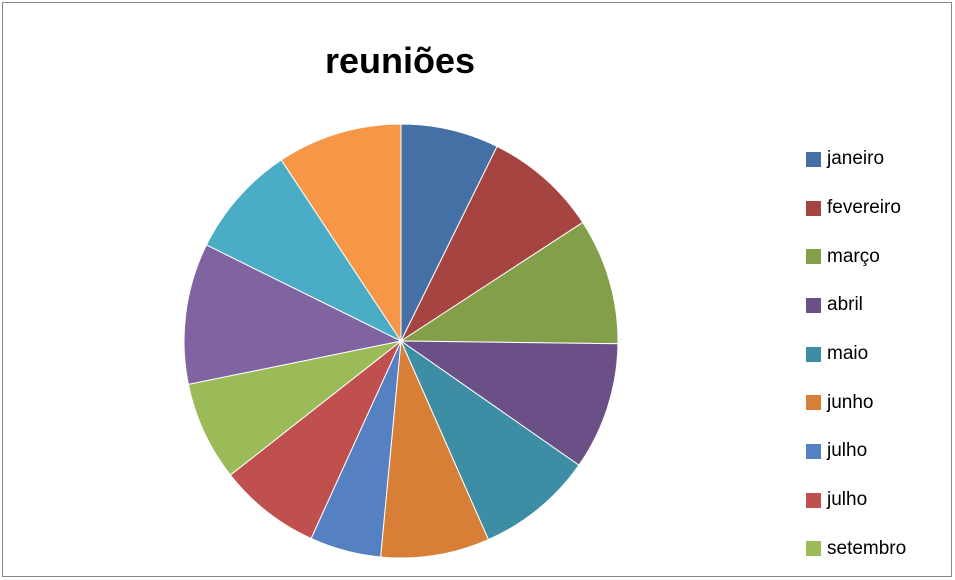 The image size is (955, 580). I want to click on legend-label: fevereiro, so click(864, 208).